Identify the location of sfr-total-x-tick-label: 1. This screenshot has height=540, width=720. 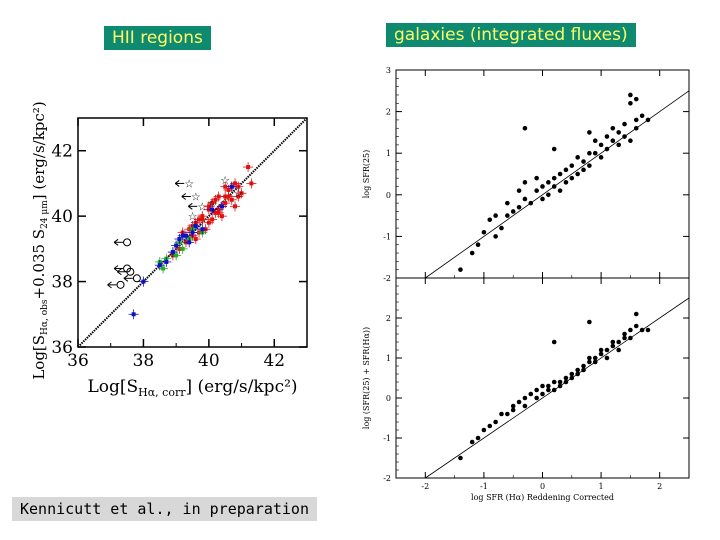
(601, 486).